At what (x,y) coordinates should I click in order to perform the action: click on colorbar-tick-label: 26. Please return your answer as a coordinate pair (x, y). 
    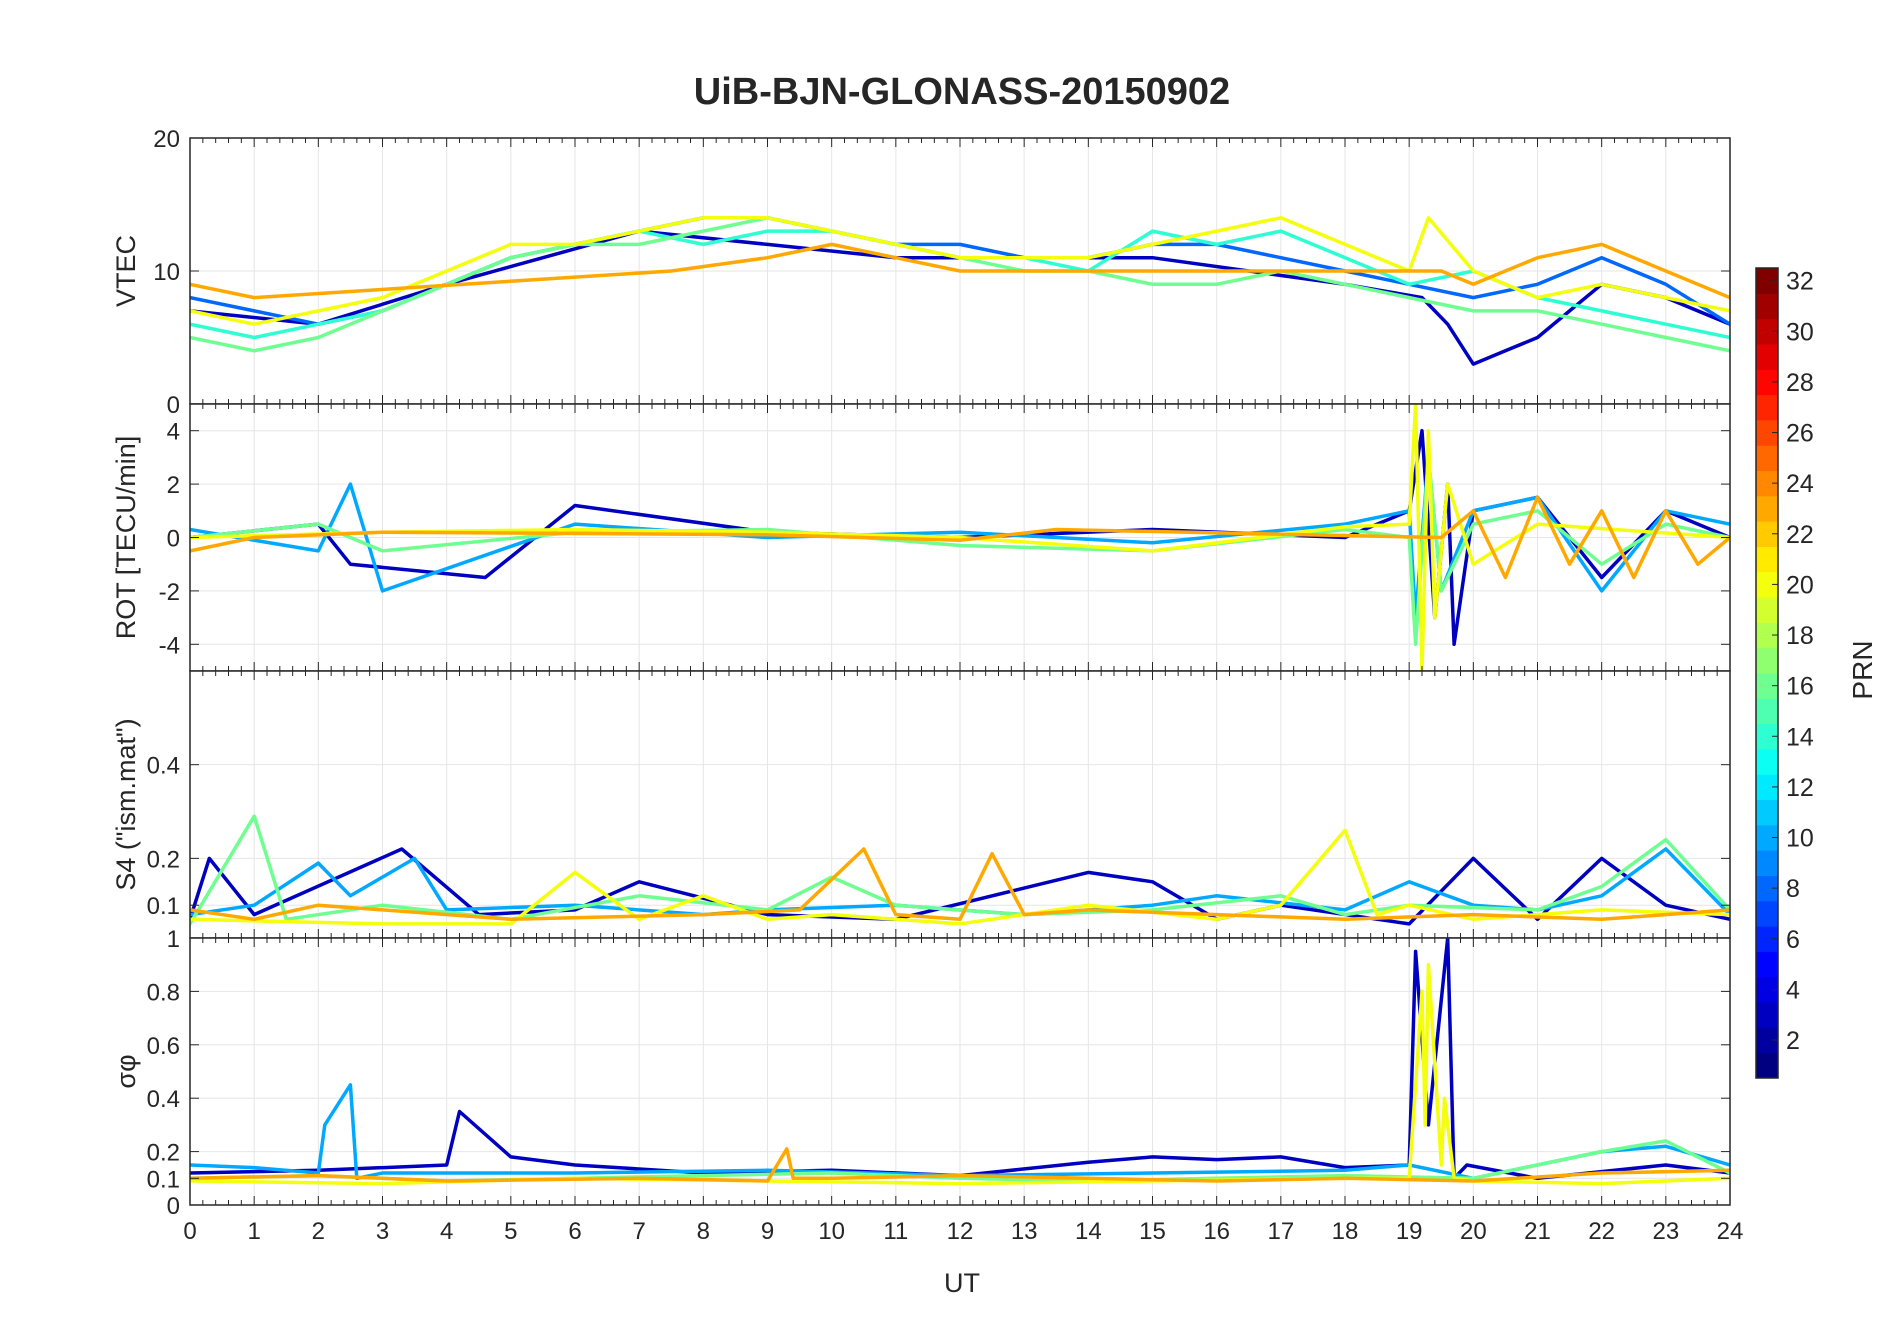
    Looking at the image, I should click on (1800, 434).